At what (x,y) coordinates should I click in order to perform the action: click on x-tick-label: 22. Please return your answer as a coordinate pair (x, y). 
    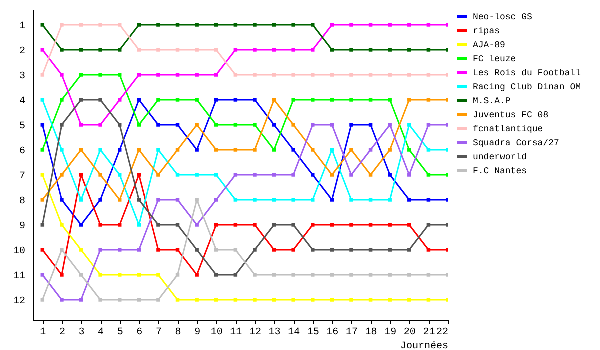
    Looking at the image, I should click on (442, 333).